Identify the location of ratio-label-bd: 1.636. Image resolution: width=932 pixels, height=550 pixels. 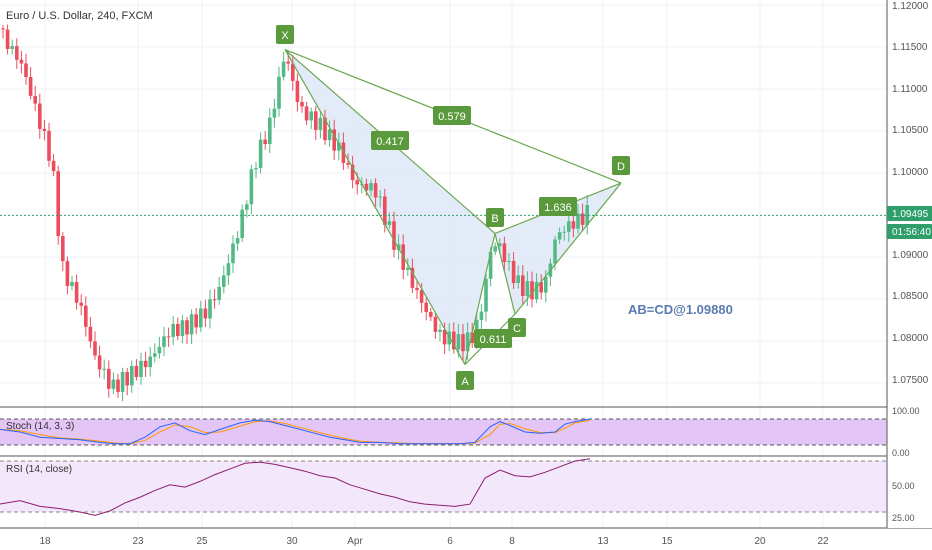
(558, 206).